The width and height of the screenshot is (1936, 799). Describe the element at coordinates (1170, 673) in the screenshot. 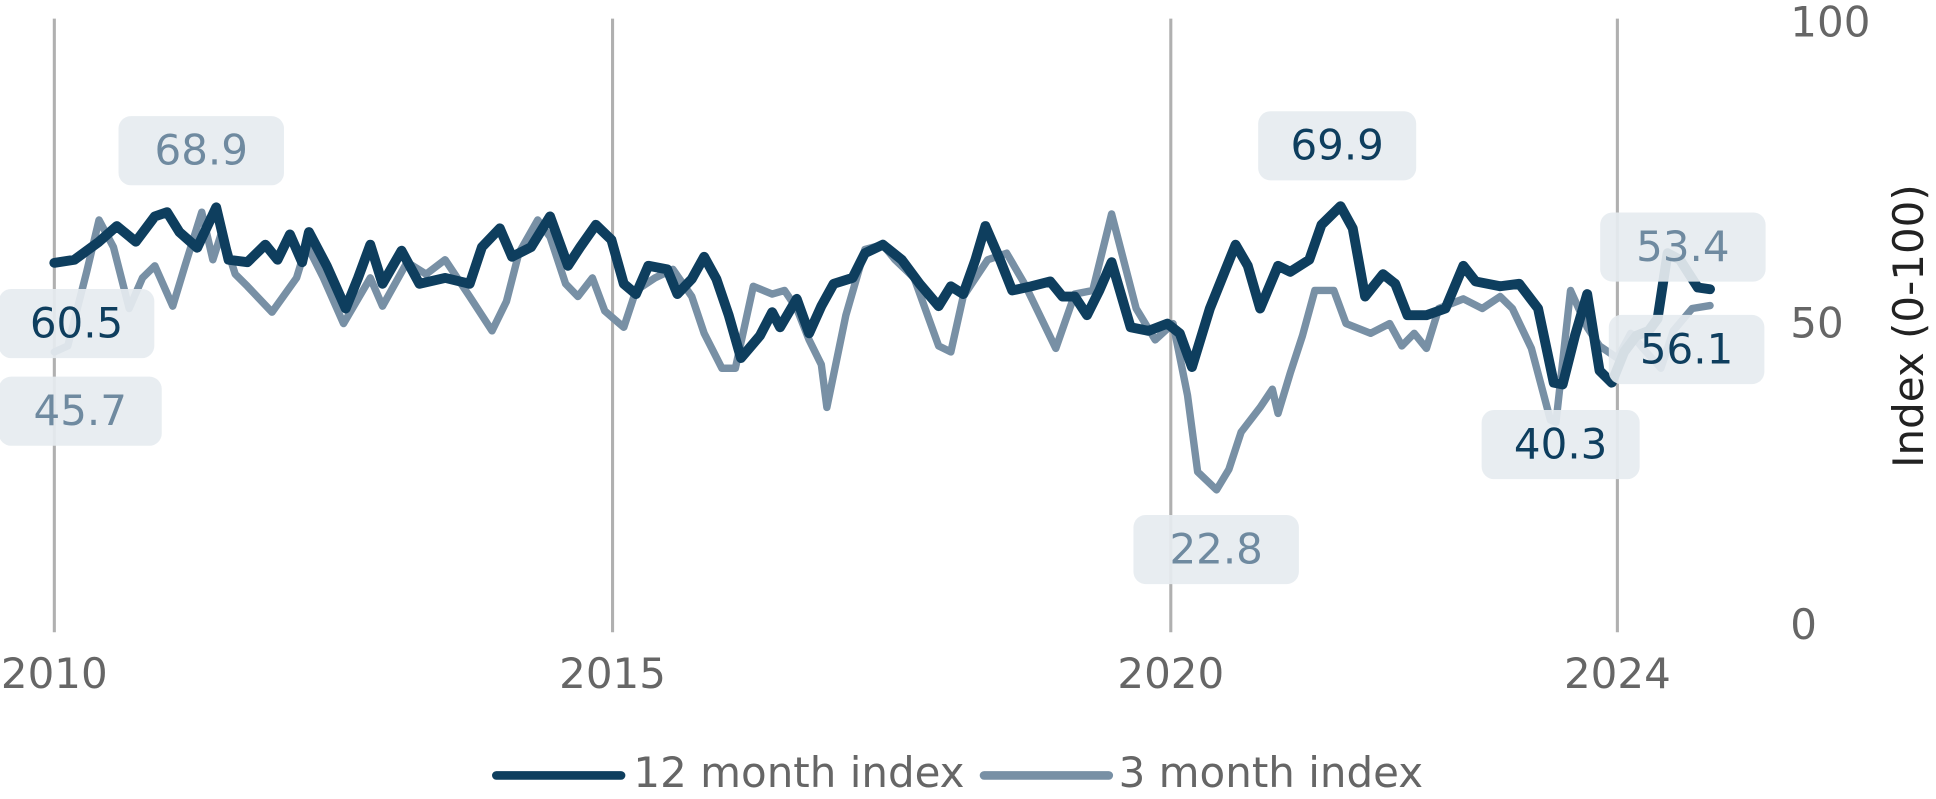

I see `x-tick-label: 2020` at that location.